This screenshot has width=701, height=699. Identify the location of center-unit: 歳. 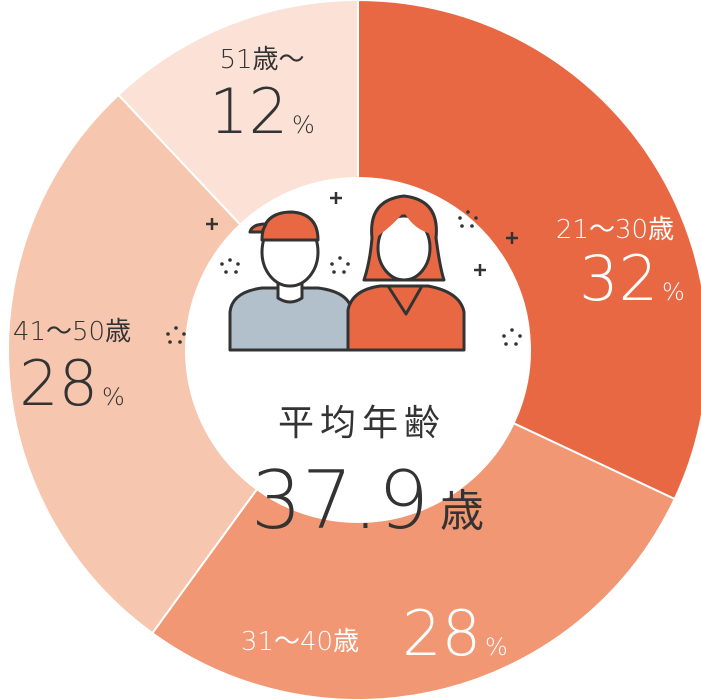
(462, 511).